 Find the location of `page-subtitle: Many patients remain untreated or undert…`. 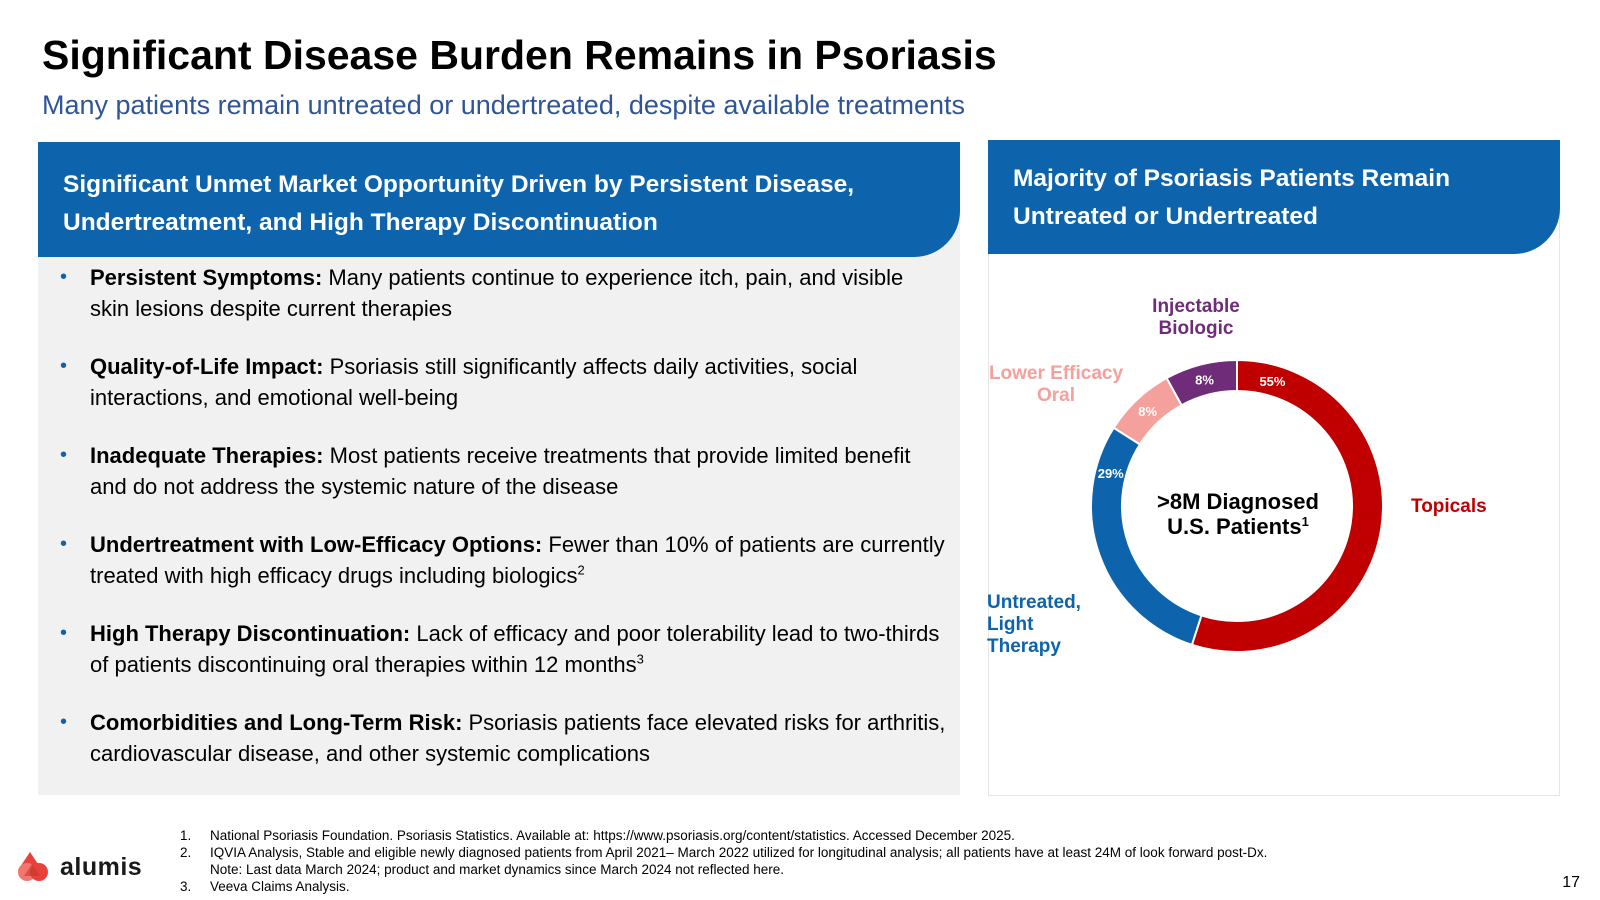

page-subtitle: Many patients remain untreated or undert… is located at coordinates (504, 105).